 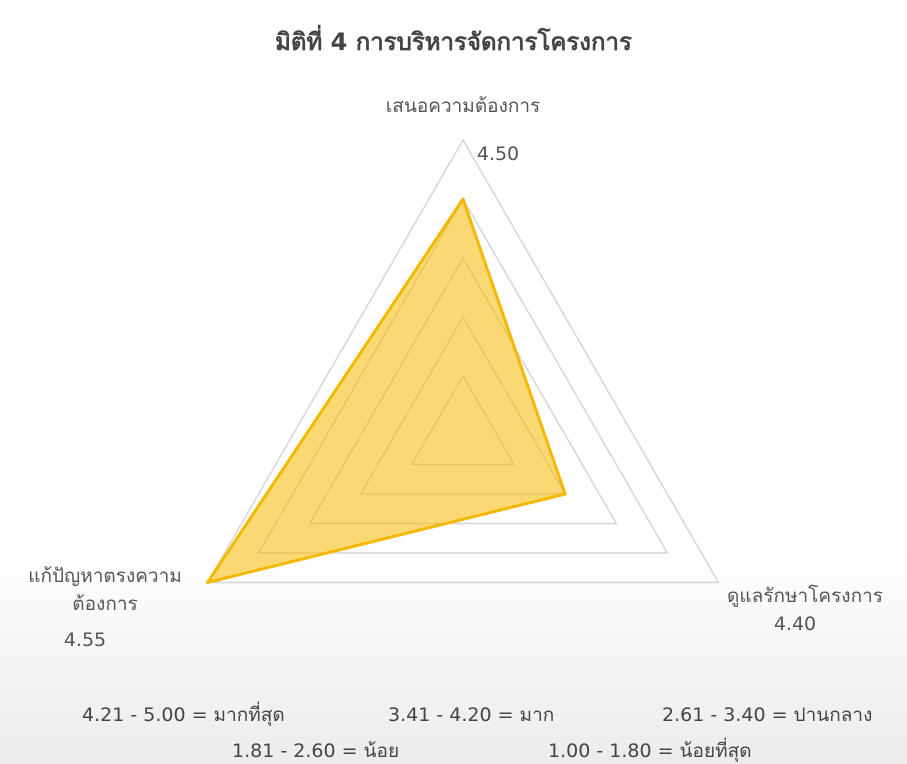 What do you see at coordinates (105, 590) in the screenshot?
I see `category-label: แก้ปัญหาตรงความต้องการ` at bounding box center [105, 590].